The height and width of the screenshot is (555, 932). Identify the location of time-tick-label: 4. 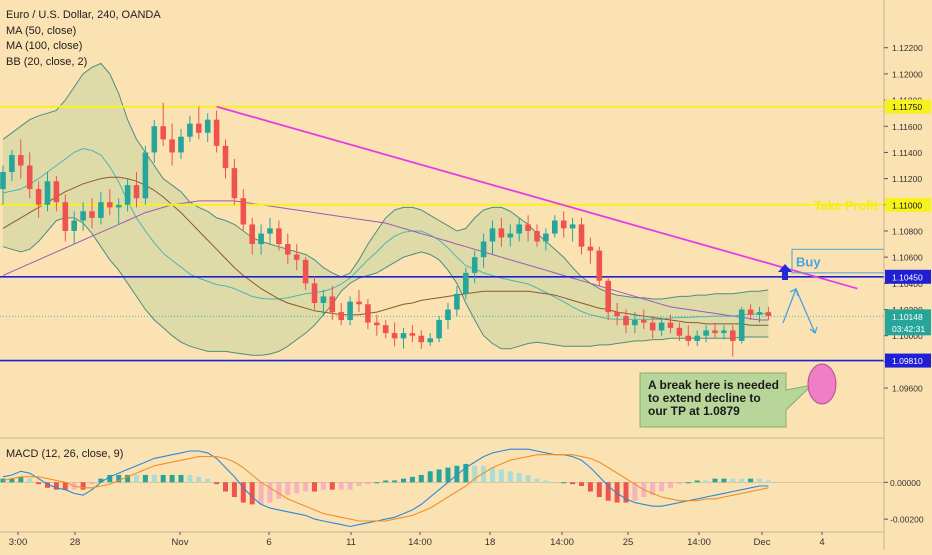
(821, 542).